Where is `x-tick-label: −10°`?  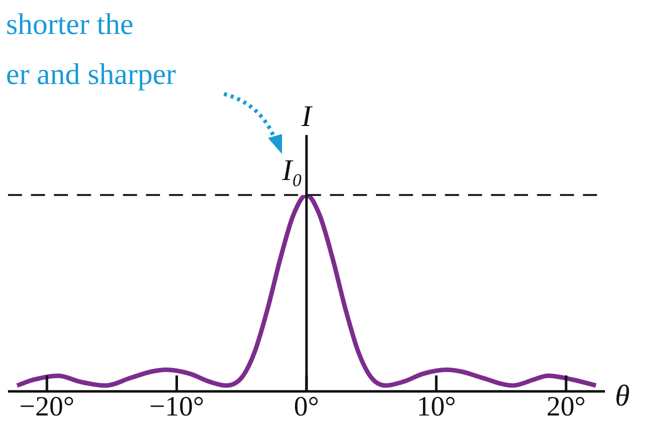
x-tick-label: −10° is located at coordinates (176, 407).